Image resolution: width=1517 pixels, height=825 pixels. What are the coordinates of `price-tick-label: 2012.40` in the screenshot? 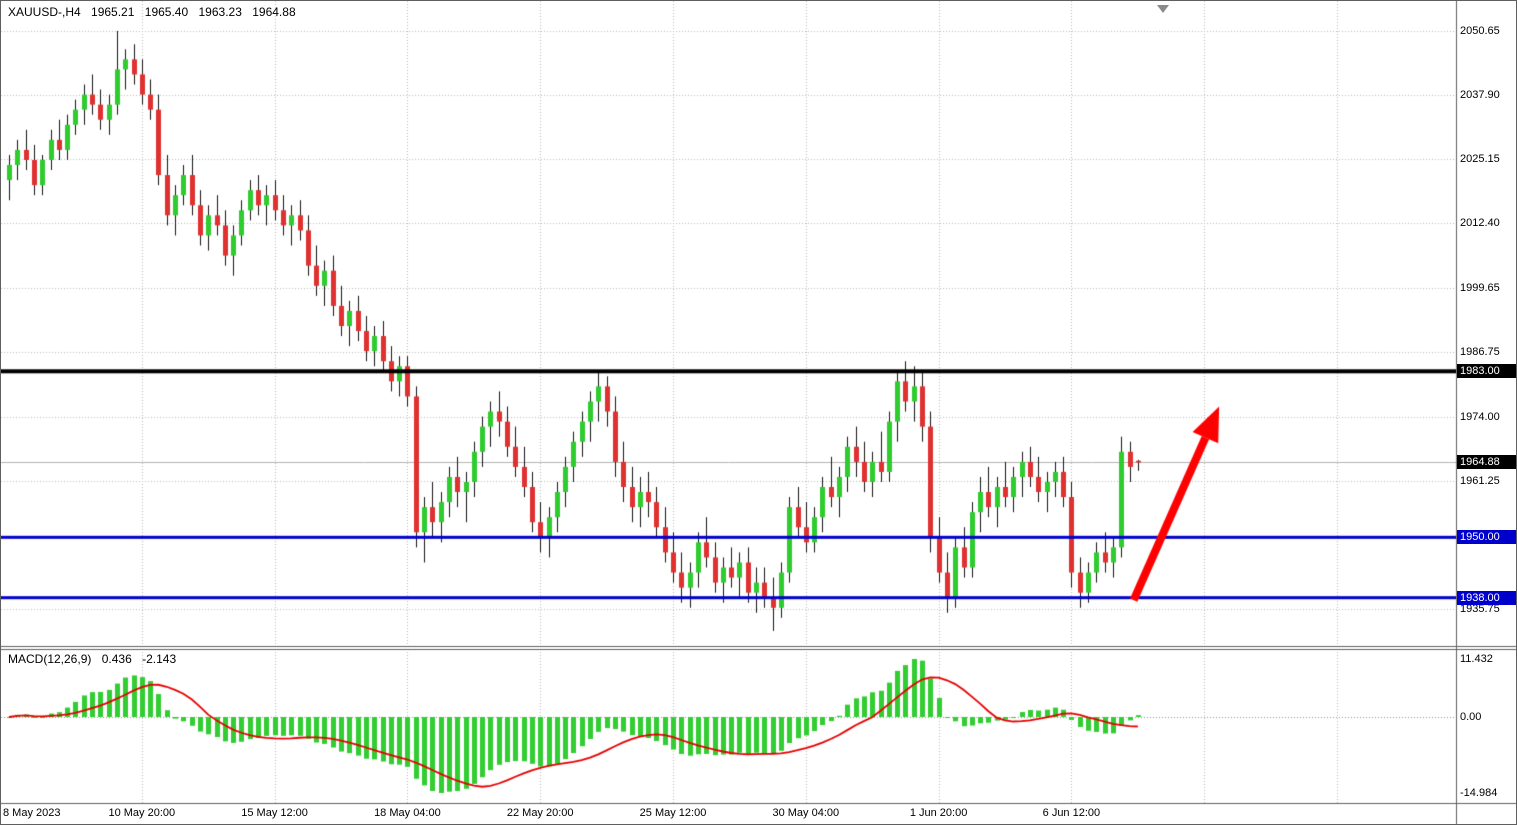 It's located at (1480, 223).